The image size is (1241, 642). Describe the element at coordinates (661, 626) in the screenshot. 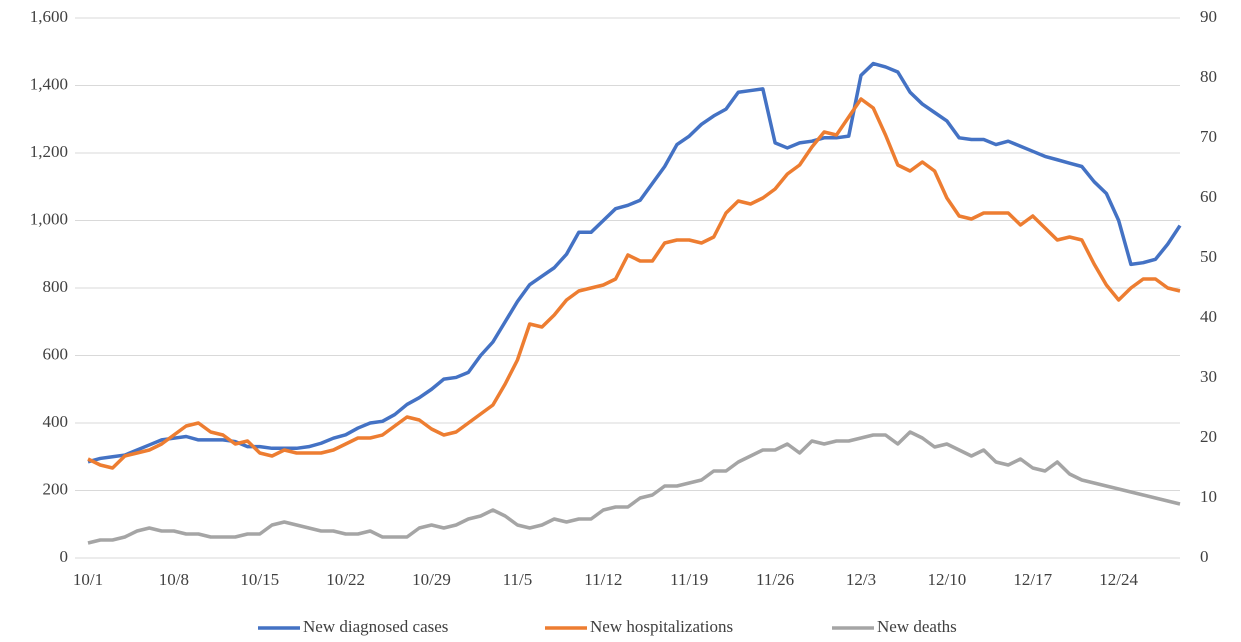

I see `legend-label: New hospitalizations` at that location.